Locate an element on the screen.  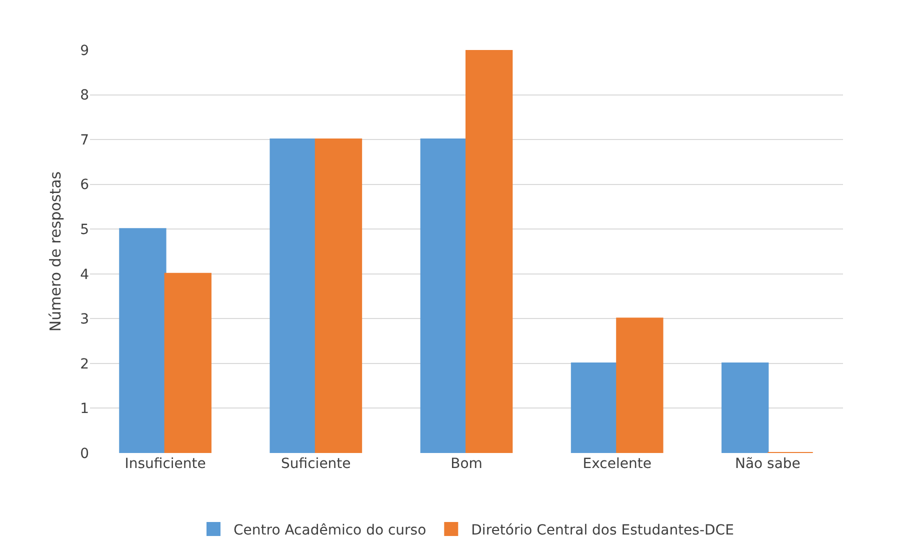
y-tick-label: 8 is located at coordinates (84, 96).